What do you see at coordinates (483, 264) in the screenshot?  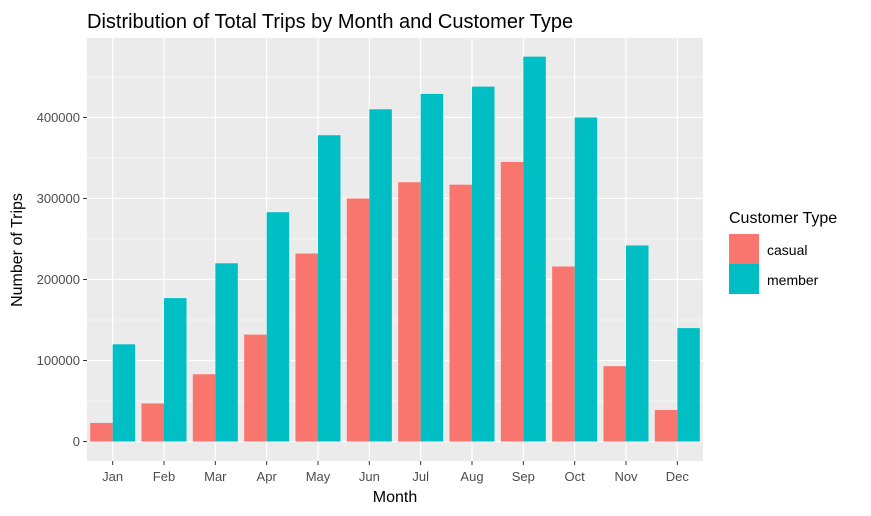 I see `bar-member-aug` at bounding box center [483, 264].